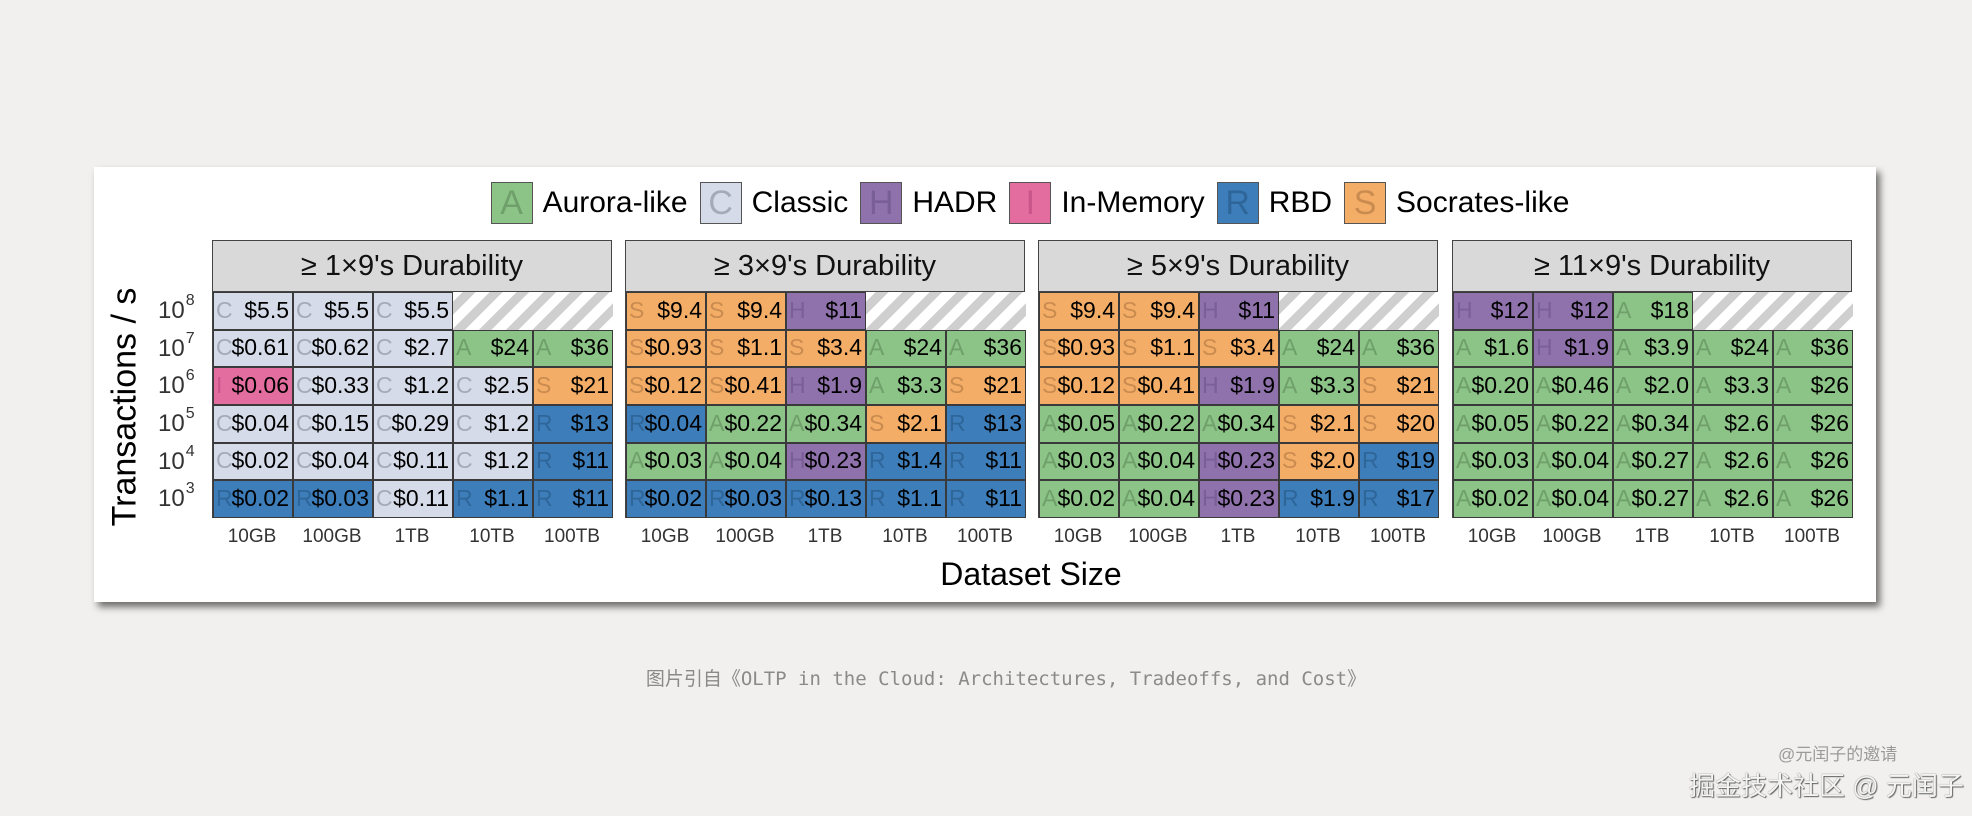  What do you see at coordinates (1332, 460) in the screenshot?
I see `cost-label: $2.0` at bounding box center [1332, 460].